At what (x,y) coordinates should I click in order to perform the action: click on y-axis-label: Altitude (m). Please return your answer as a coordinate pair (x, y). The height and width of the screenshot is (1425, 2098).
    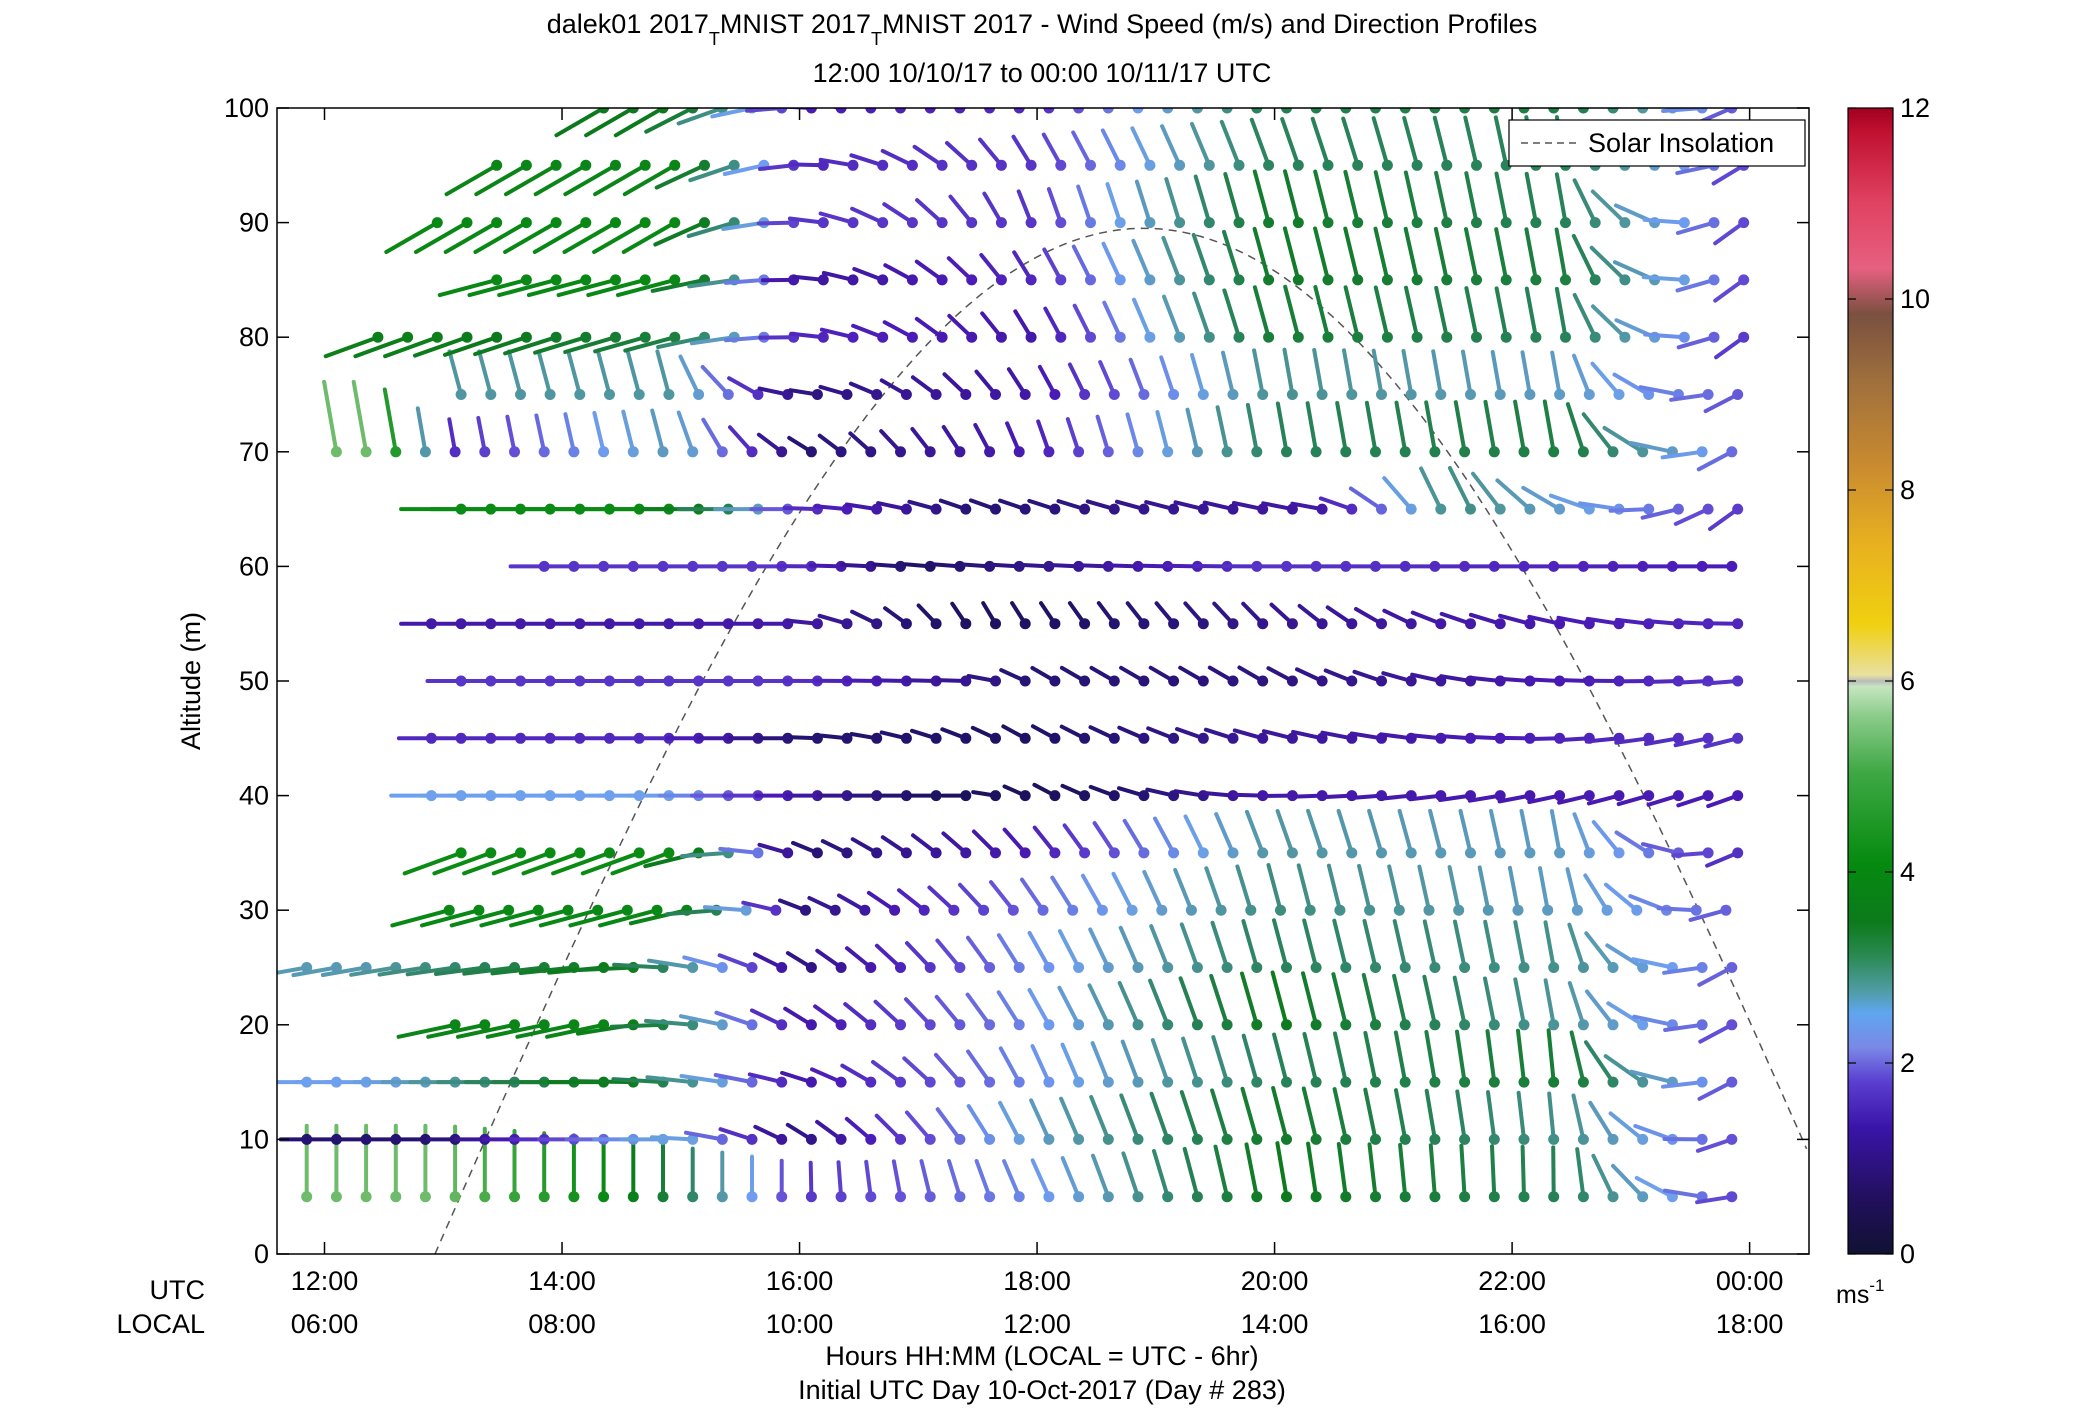
    Looking at the image, I should click on (191, 681).